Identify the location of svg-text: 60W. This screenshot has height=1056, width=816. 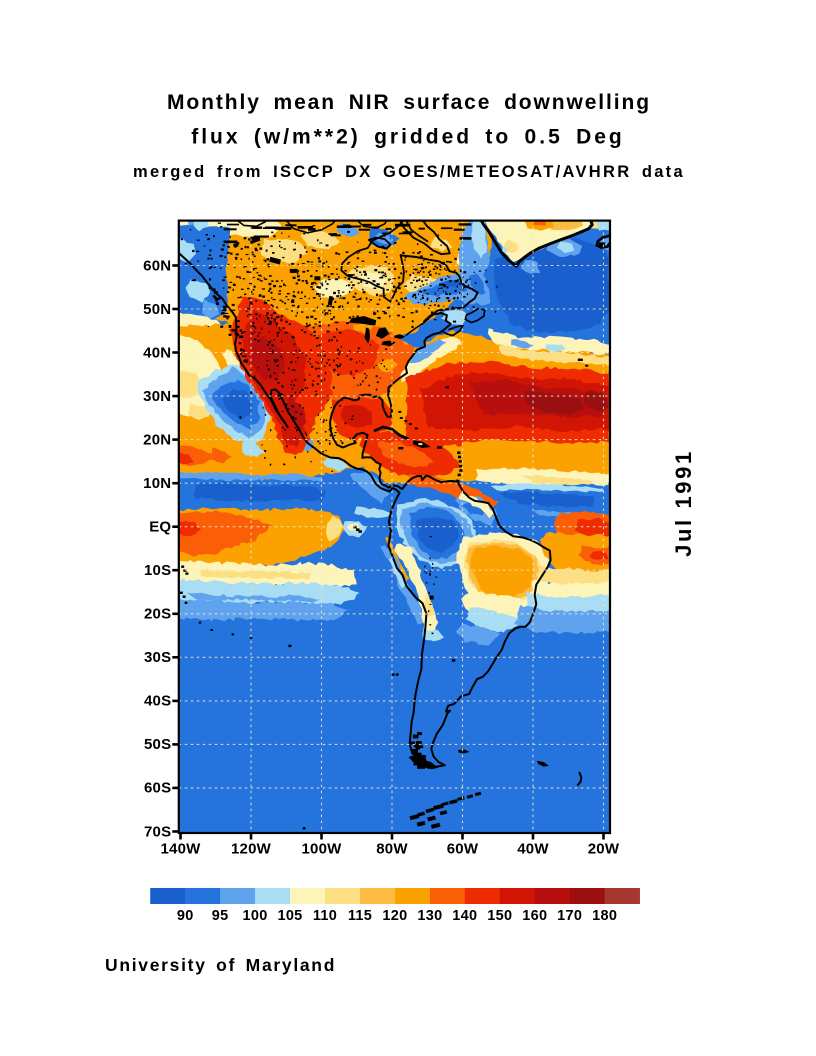
(463, 849).